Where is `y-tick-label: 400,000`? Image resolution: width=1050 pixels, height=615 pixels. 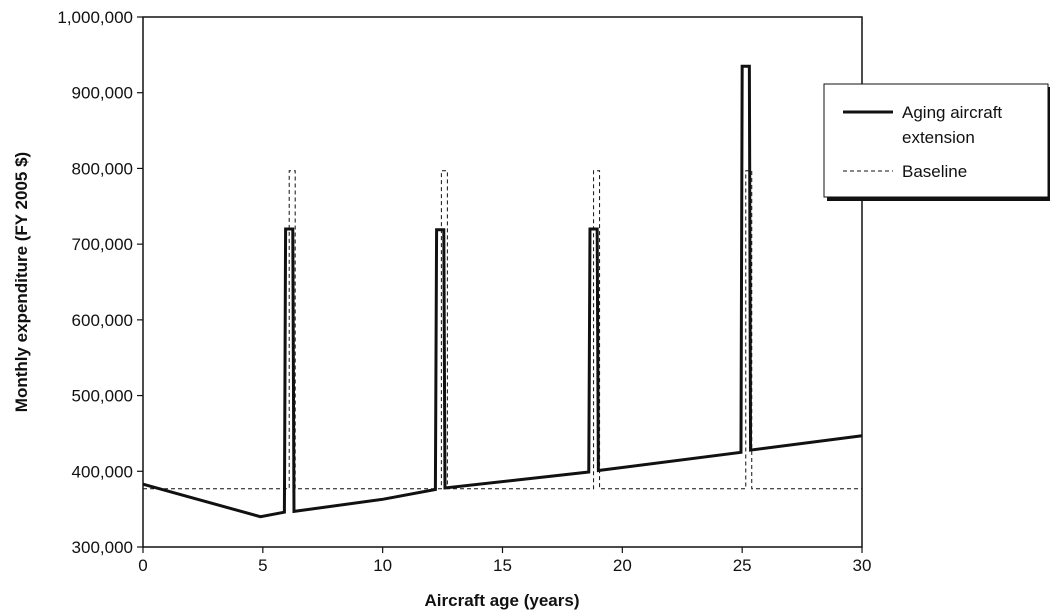
y-tick-label: 400,000 is located at coordinates (102, 471).